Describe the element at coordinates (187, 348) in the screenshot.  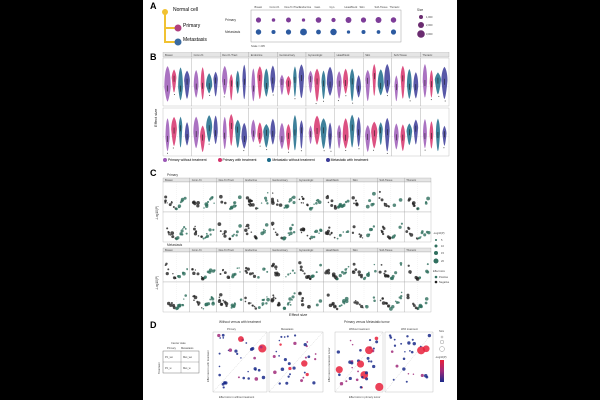
I see `schema-col-met: Metastasis` at that location.